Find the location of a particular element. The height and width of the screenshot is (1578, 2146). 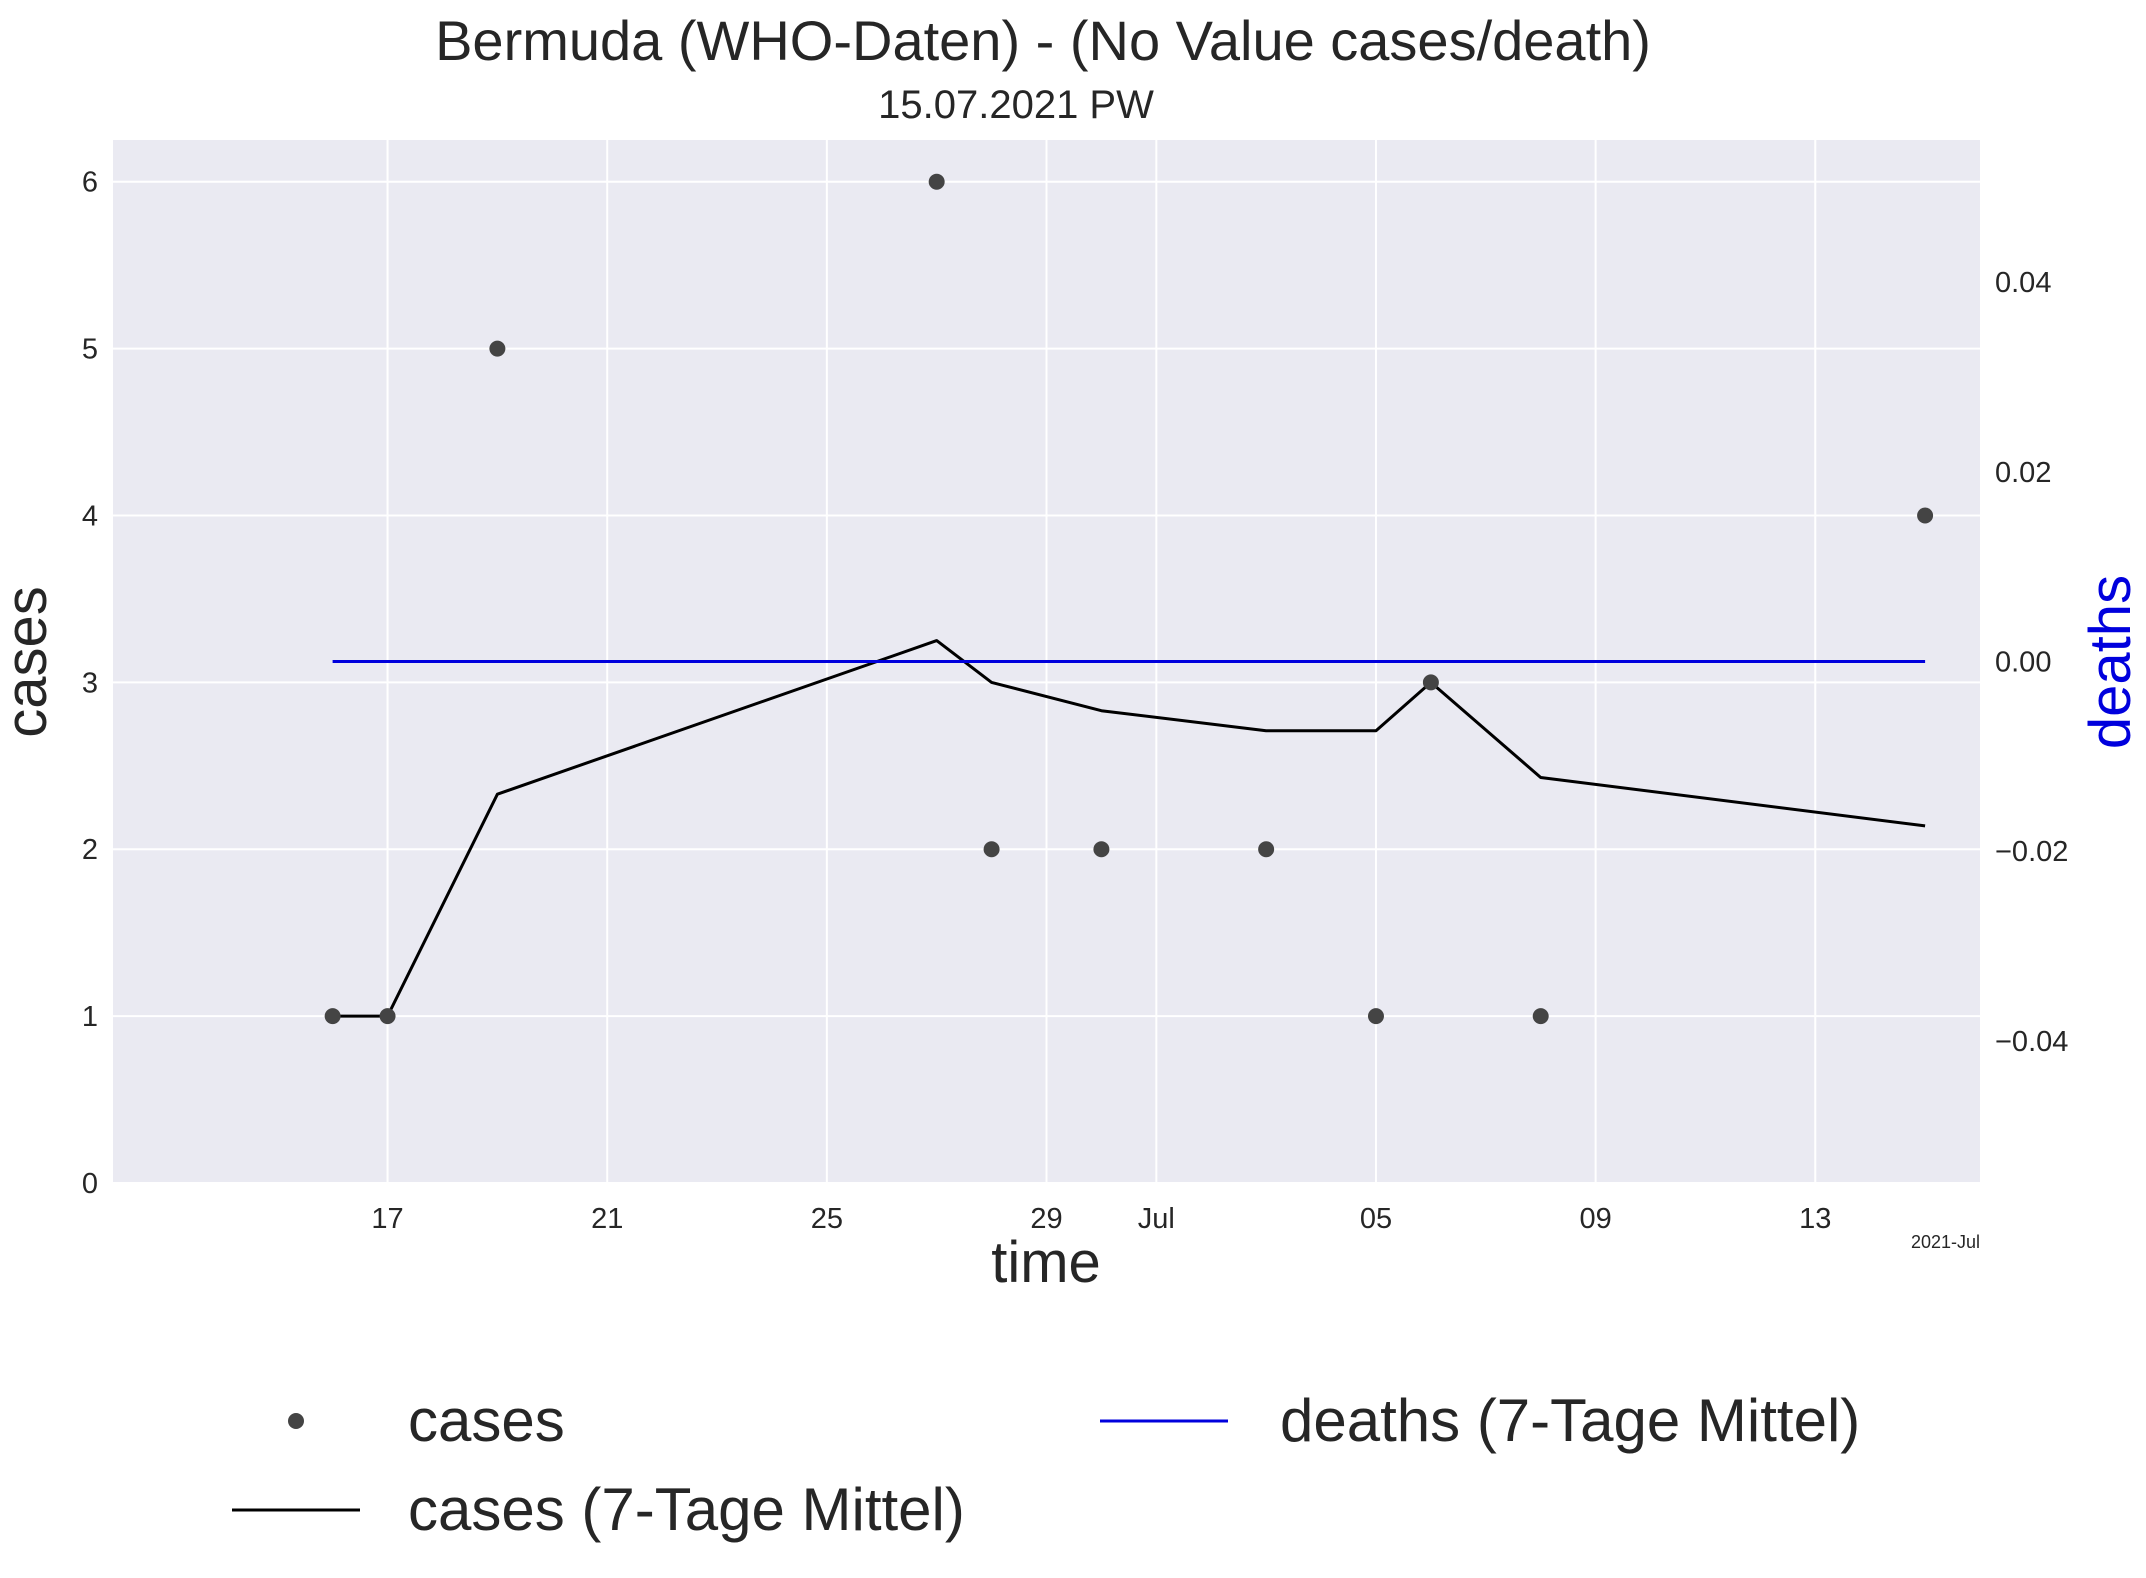

x-tick-labels: 17 21 25 29 Jul 05 09 13 is located at coordinates (1101, 1219).